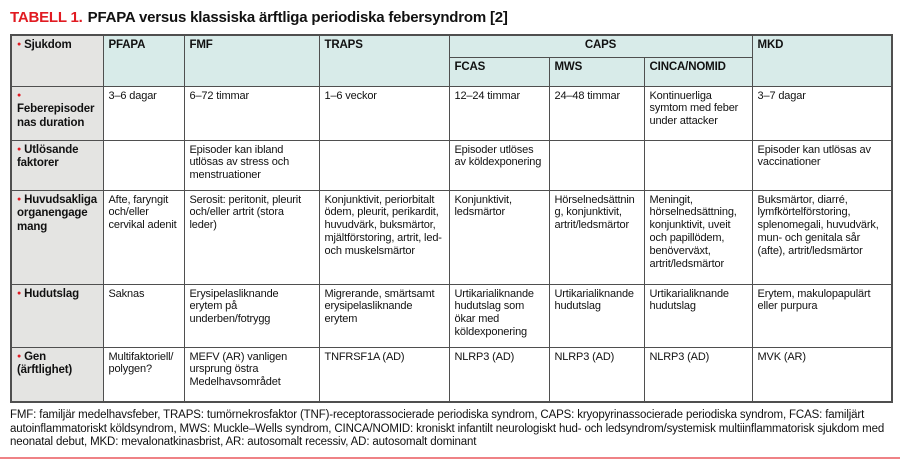 The height and width of the screenshot is (462, 900). Describe the element at coordinates (143, 237) in the screenshot. I see `table-cell: Afte, faryngit och/eller cervikal adenit` at that location.